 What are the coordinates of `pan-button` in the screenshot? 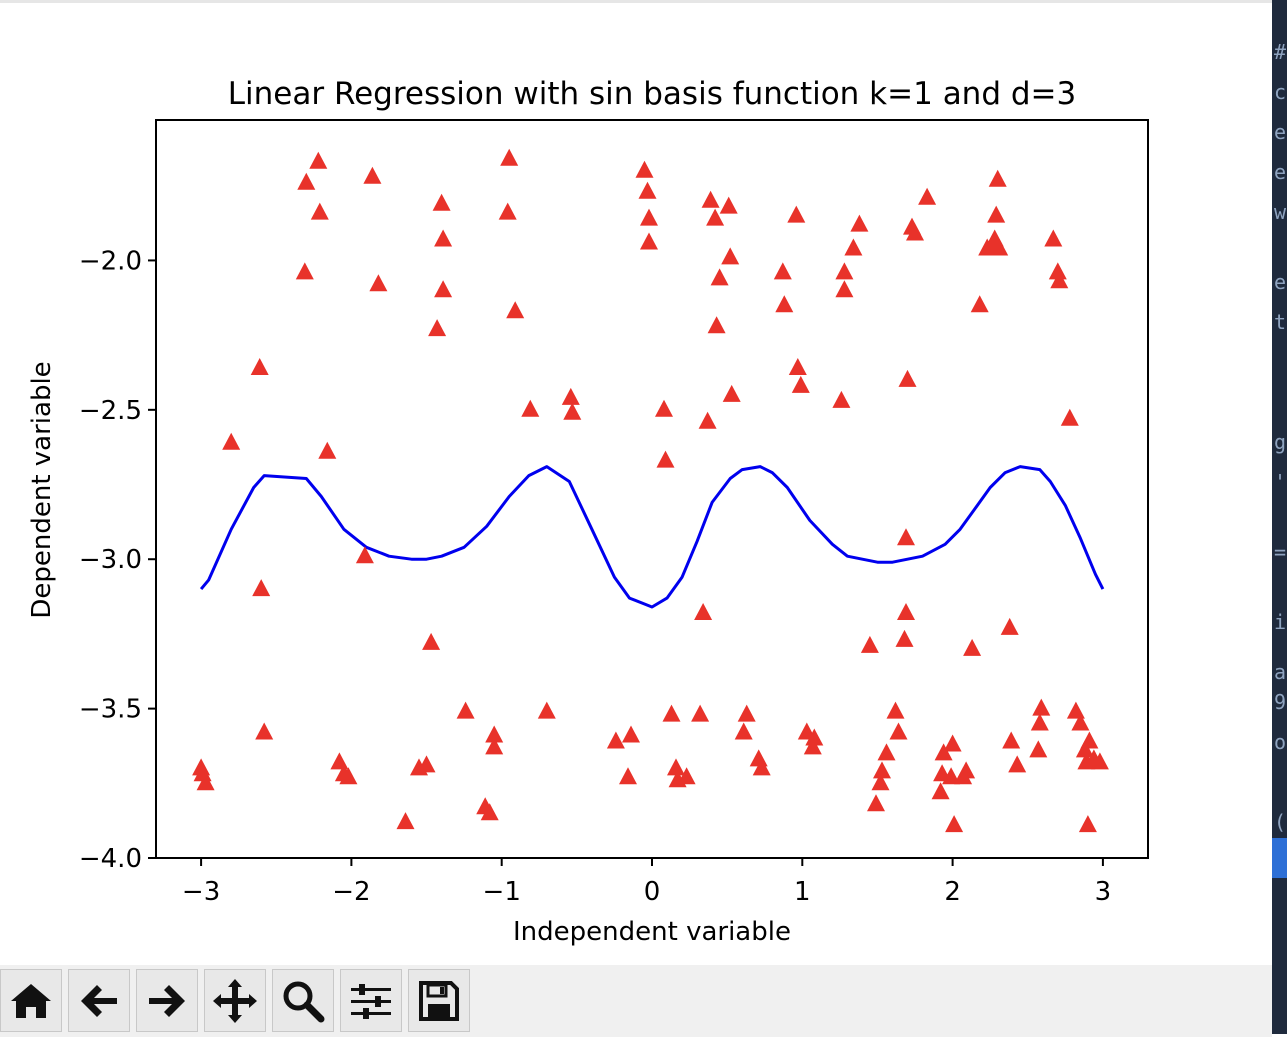 It's located at (235, 1000).